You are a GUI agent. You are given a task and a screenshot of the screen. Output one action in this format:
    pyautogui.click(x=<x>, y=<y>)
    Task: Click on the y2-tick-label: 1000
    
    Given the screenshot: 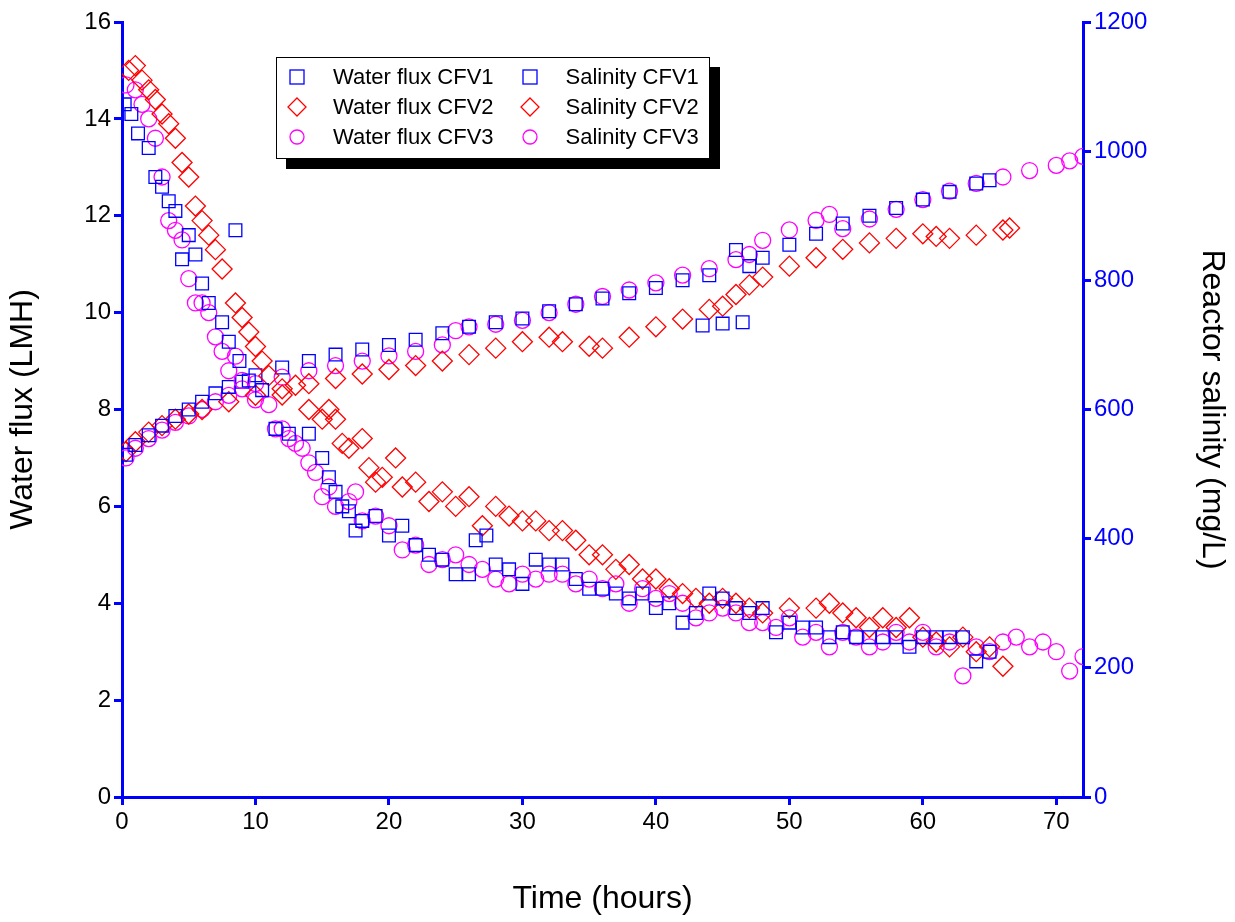 What is the action you would take?
    pyautogui.click(x=1121, y=149)
    